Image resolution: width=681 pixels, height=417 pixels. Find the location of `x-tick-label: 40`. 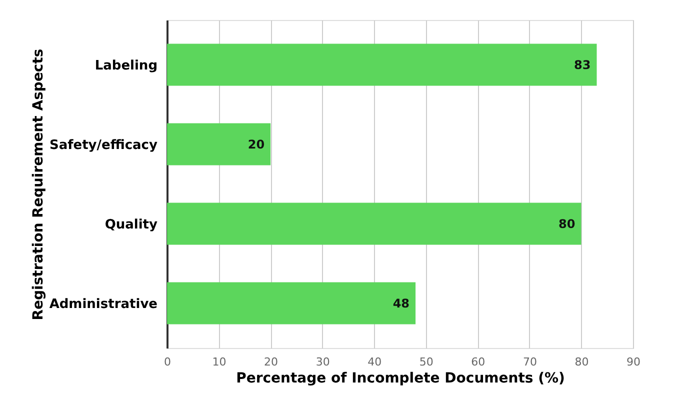

x-tick-label: 40 is located at coordinates (375, 362).